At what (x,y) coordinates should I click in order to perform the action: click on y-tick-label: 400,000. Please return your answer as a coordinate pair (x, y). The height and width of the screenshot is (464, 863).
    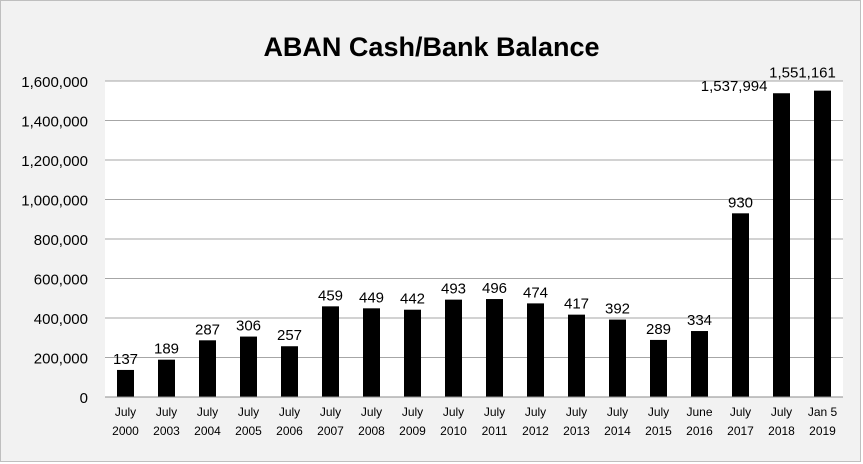
    Looking at the image, I should click on (61, 319).